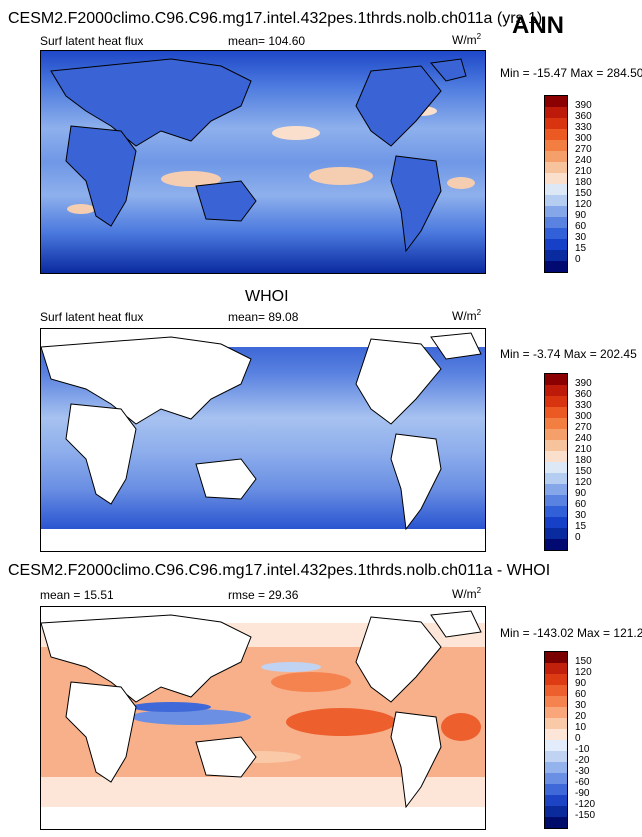  I want to click on negative-anomaly, so click(291, 667).